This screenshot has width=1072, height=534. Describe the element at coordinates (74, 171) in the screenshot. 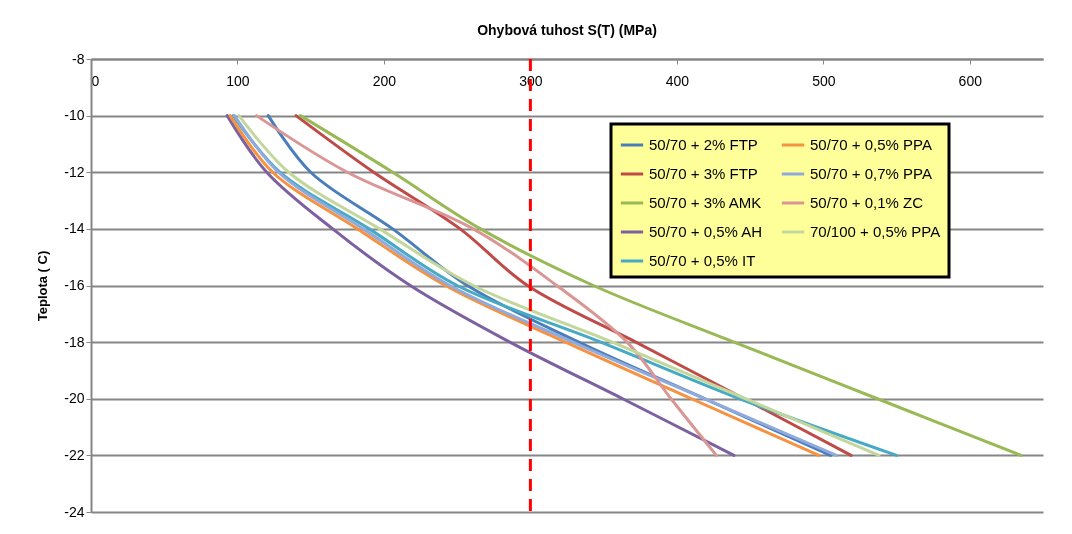

I see `y-tick-label: -12` at that location.